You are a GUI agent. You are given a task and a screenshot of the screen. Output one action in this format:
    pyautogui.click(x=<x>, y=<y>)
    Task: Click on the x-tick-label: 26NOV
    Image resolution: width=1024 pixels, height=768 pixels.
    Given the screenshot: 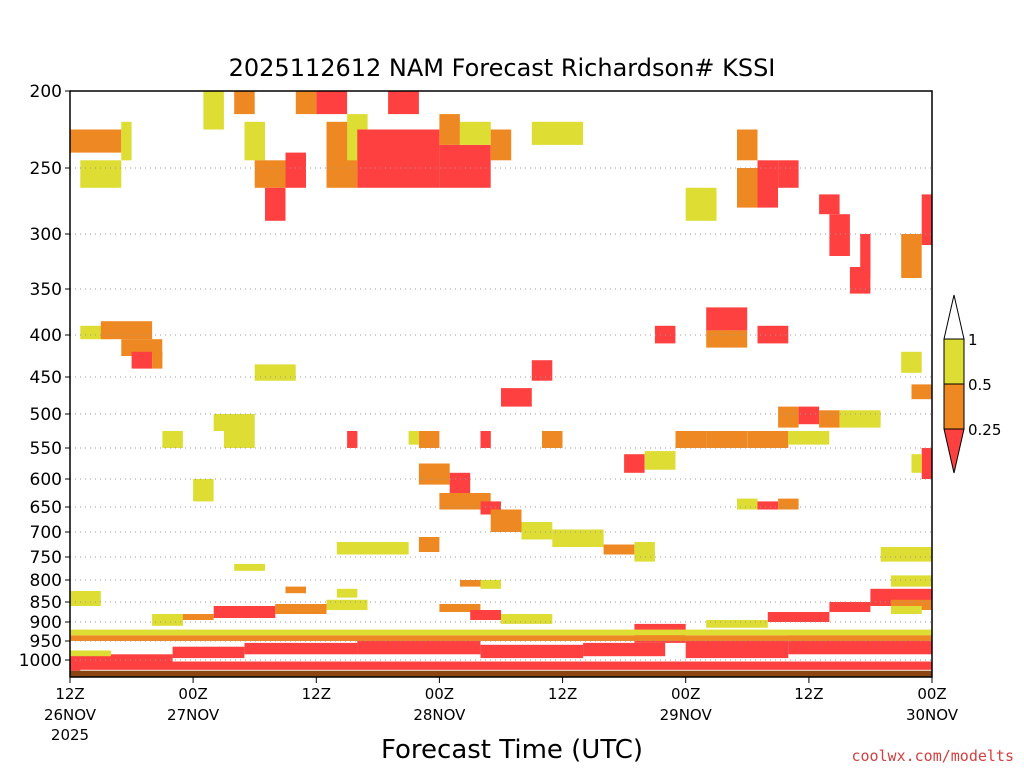 What is the action you would take?
    pyautogui.click(x=70, y=715)
    